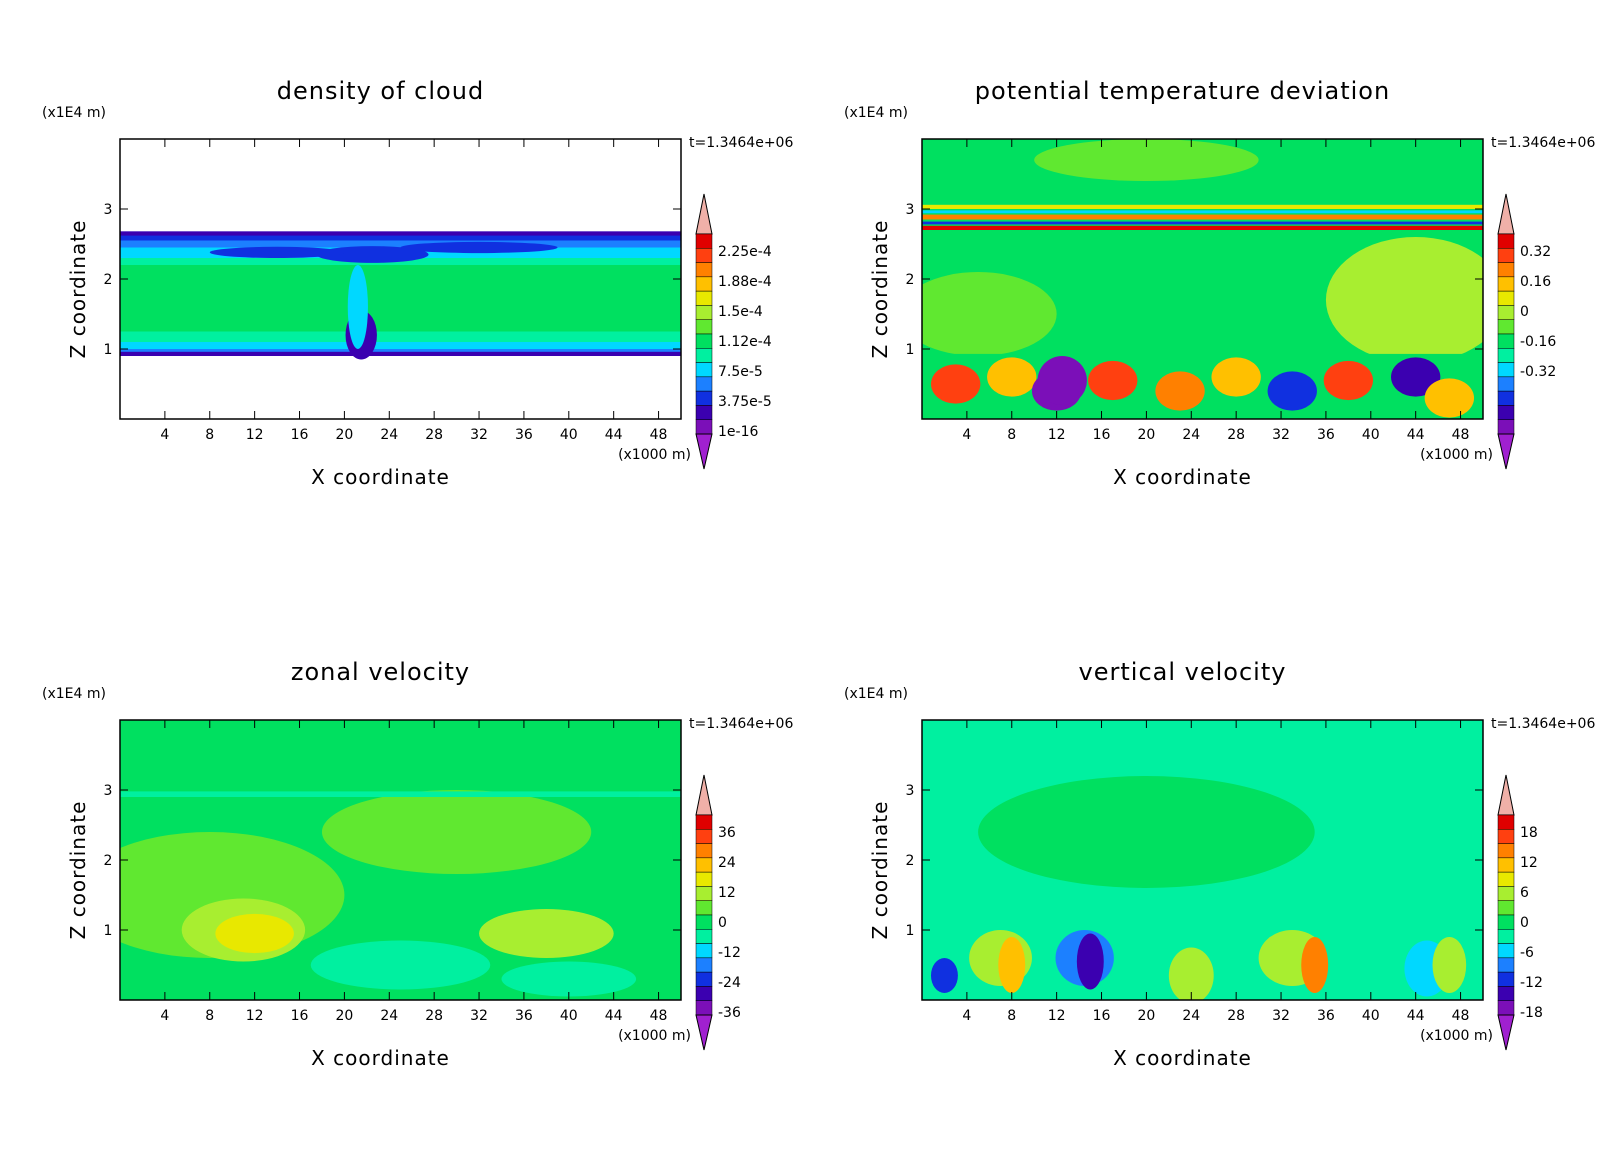  What do you see at coordinates (1529, 833) in the screenshot?
I see `colorbar-label: 18` at bounding box center [1529, 833].